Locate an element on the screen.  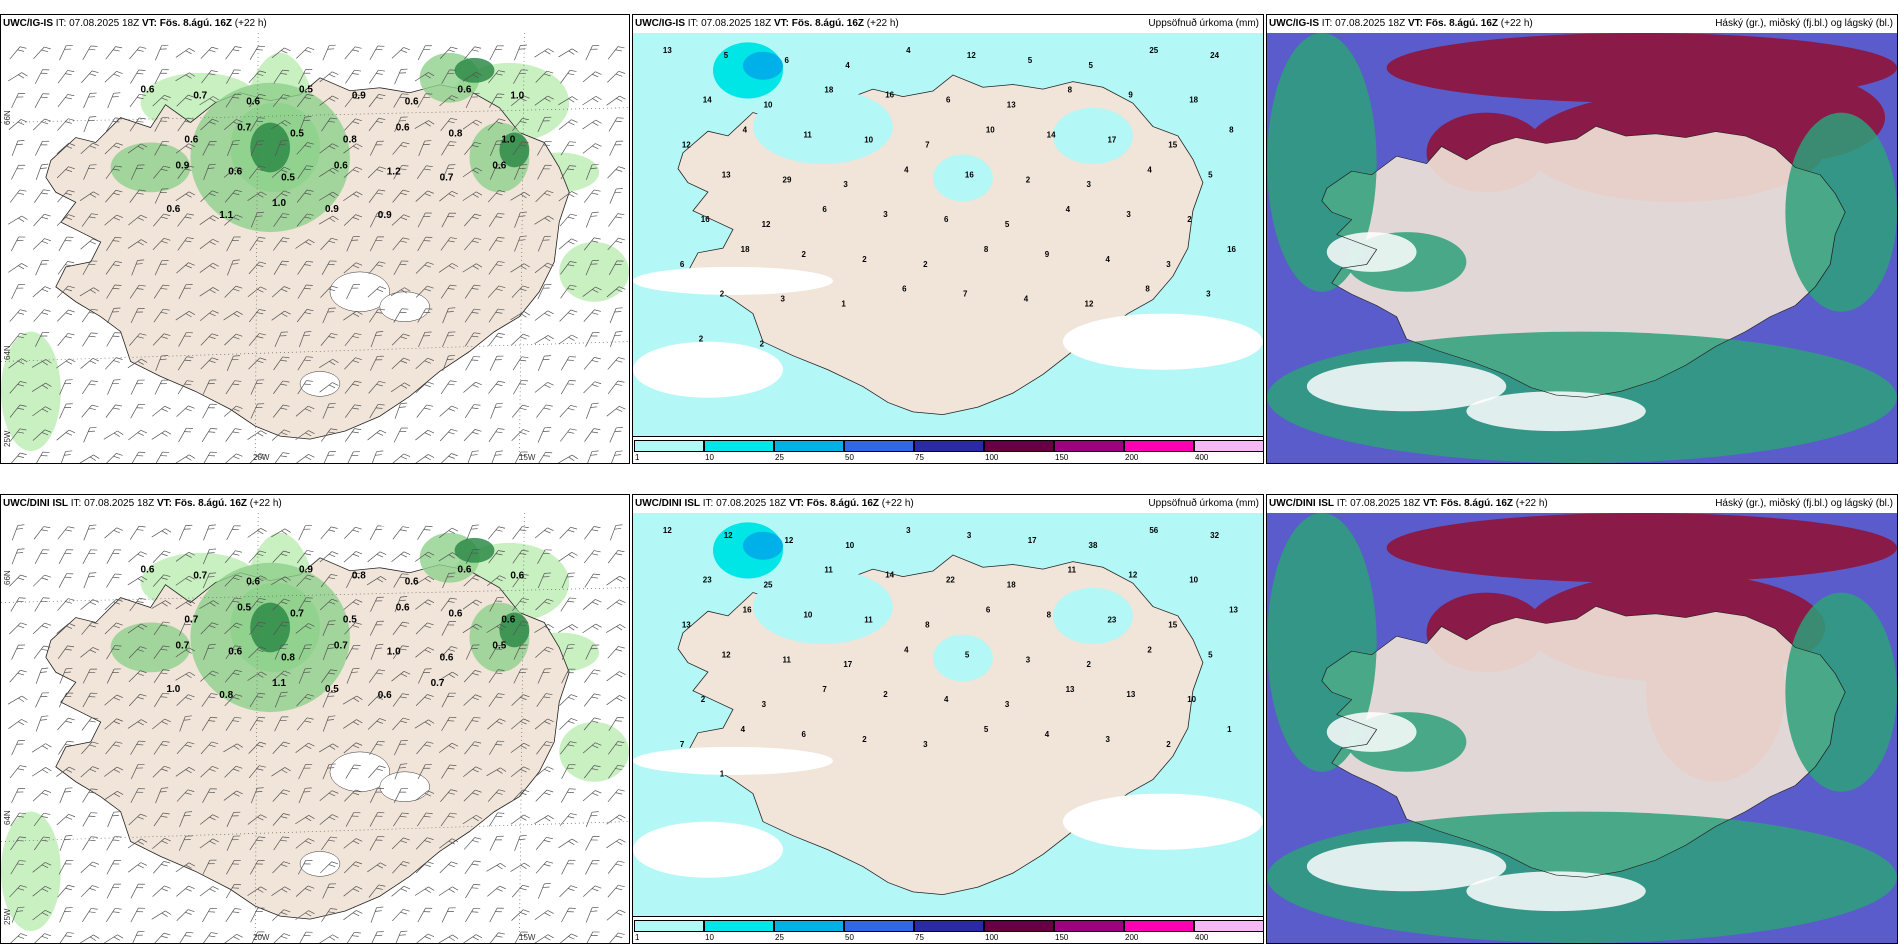
precip-value-label: 3 is located at coordinates (969, 535).